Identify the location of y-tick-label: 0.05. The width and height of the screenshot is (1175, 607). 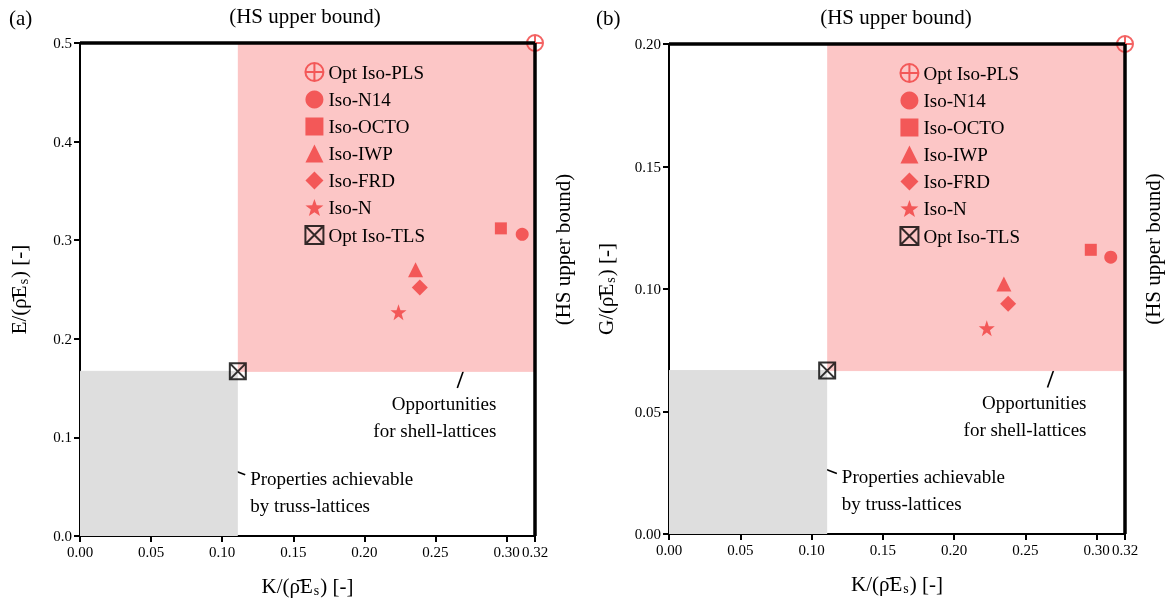
(647, 411).